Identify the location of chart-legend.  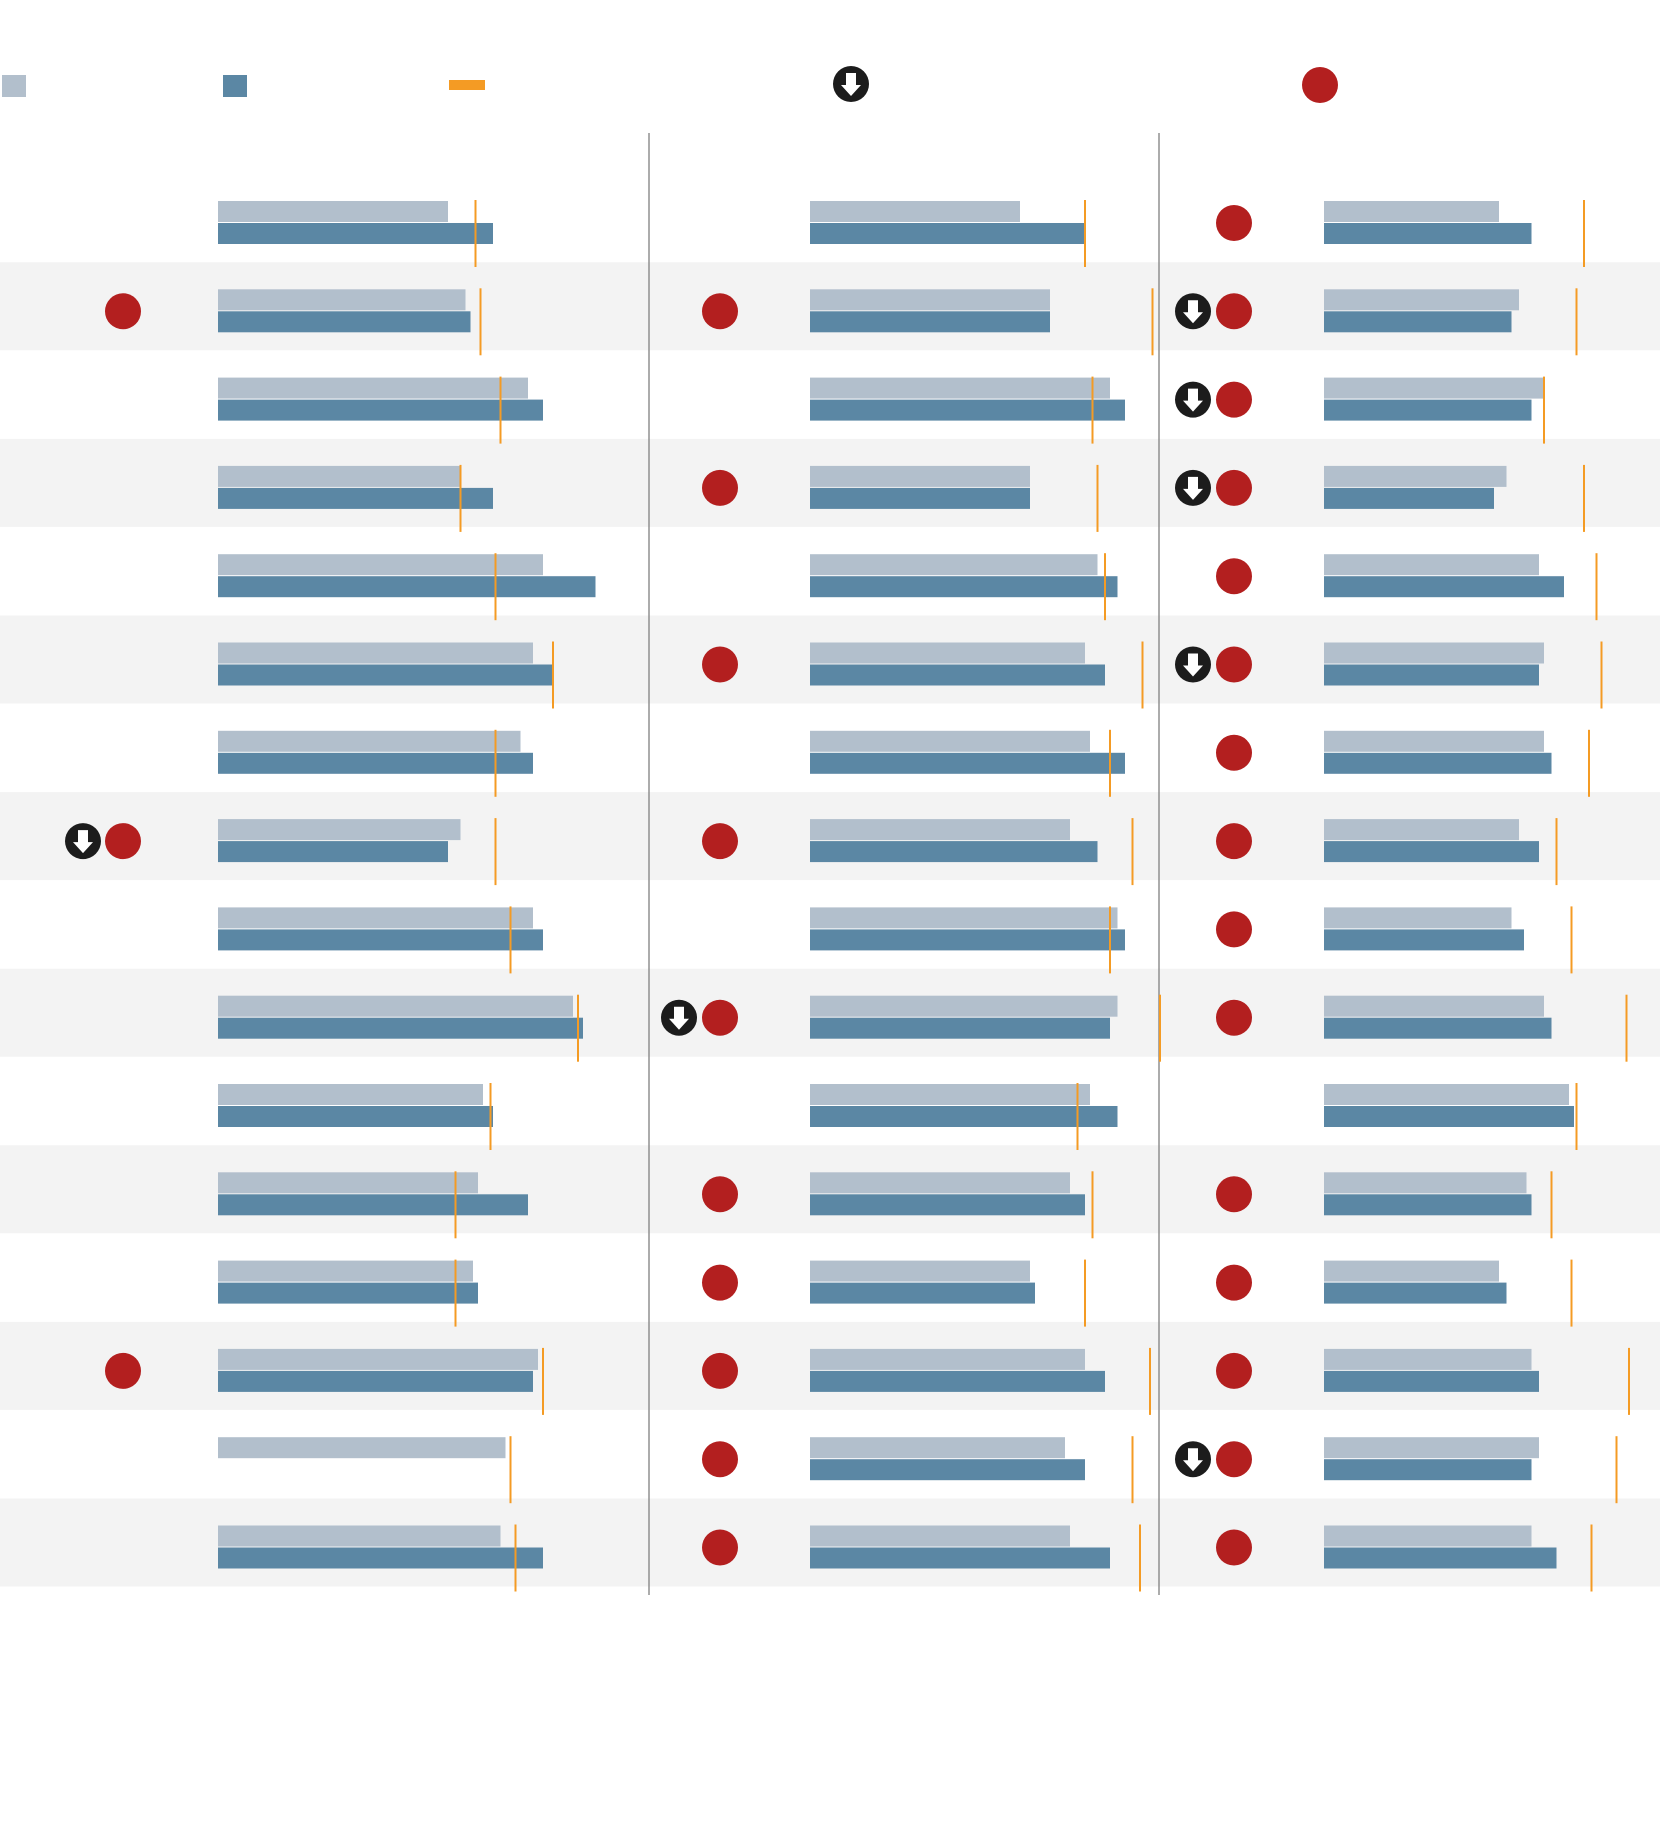
(670, 84).